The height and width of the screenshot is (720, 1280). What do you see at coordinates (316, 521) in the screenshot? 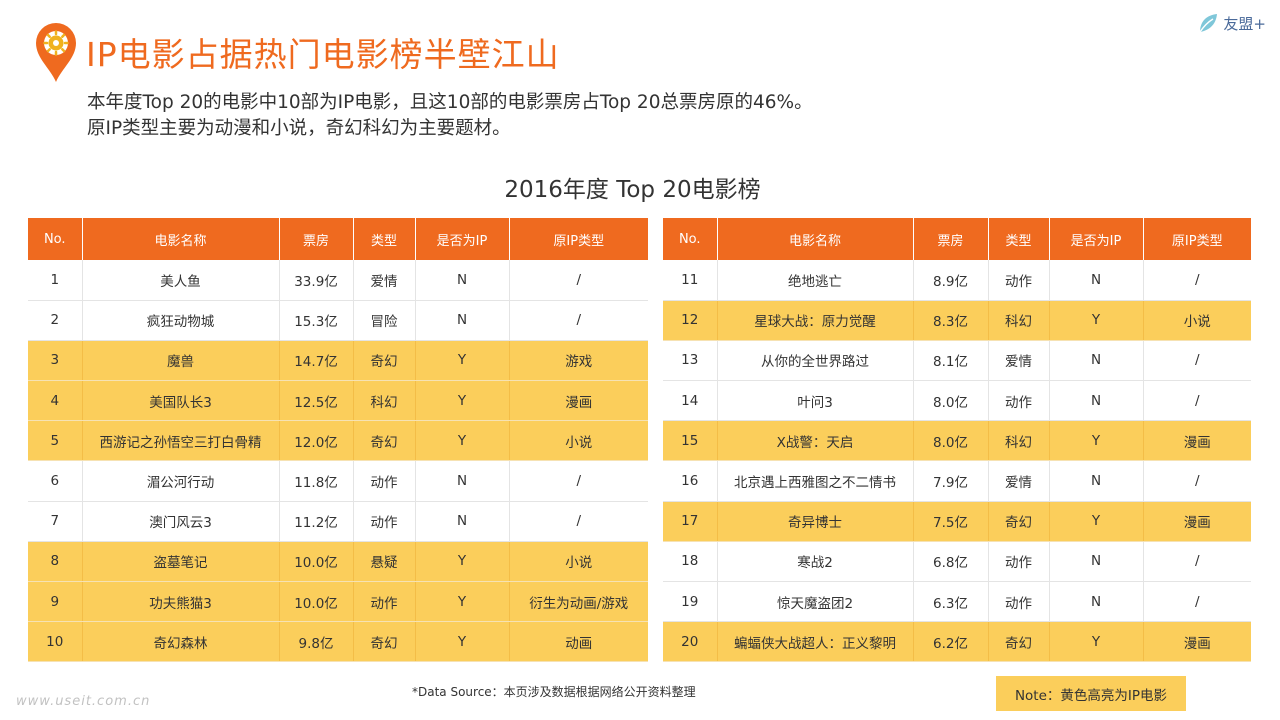
I see `cell-box-office: 11.2亿` at bounding box center [316, 521].